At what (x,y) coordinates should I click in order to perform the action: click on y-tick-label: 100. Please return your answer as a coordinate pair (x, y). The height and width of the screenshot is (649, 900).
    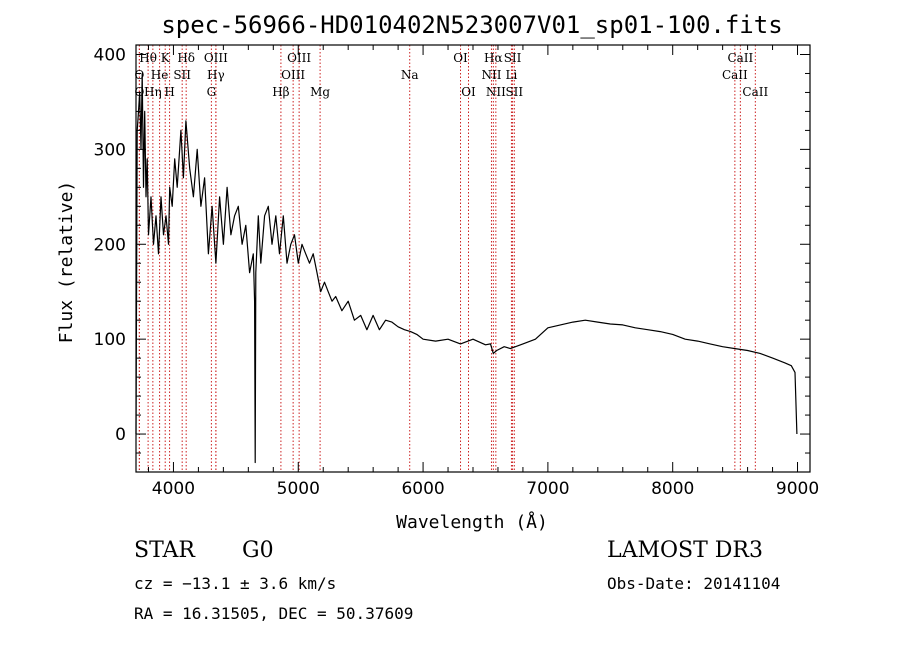
    Looking at the image, I should click on (110, 340).